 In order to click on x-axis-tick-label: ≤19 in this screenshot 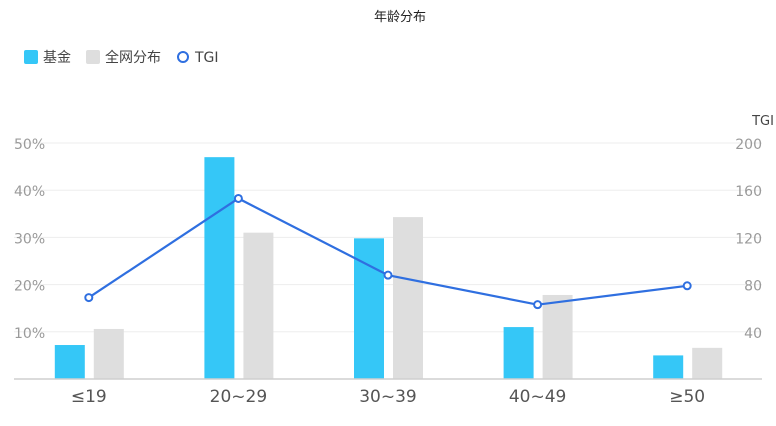, I will do `click(89, 397)`.